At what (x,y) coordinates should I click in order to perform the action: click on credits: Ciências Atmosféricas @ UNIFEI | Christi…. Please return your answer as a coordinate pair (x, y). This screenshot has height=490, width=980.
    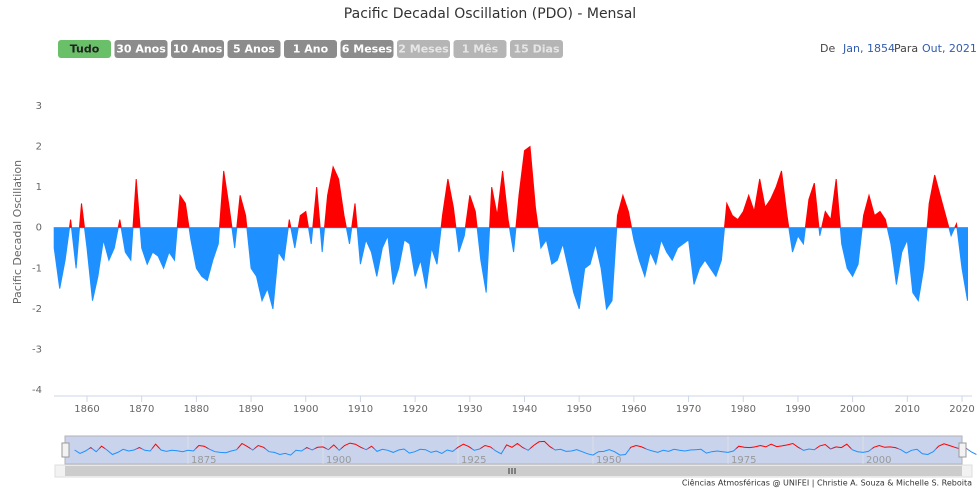
    Looking at the image, I should click on (827, 483).